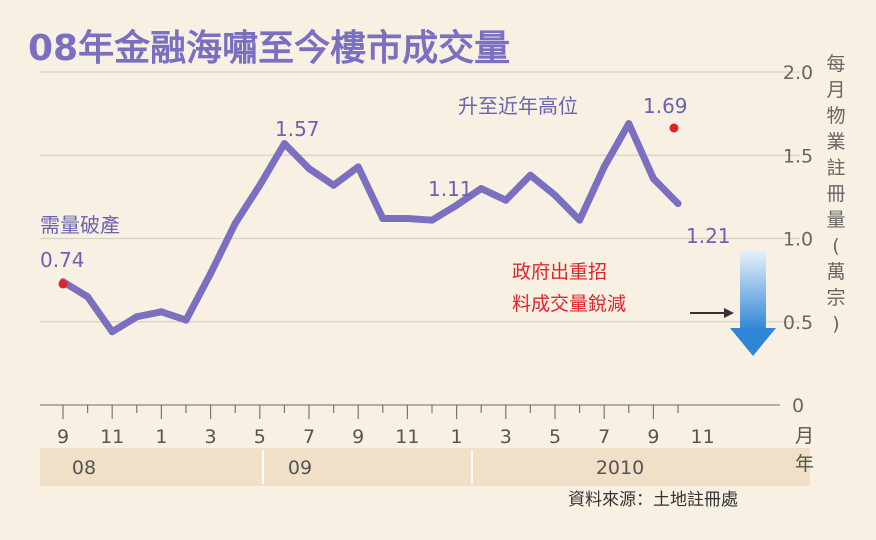 This screenshot has height=540, width=876. Describe the element at coordinates (653, 500) in the screenshot. I see `source-note: 資料來源：土地註冊處` at that location.